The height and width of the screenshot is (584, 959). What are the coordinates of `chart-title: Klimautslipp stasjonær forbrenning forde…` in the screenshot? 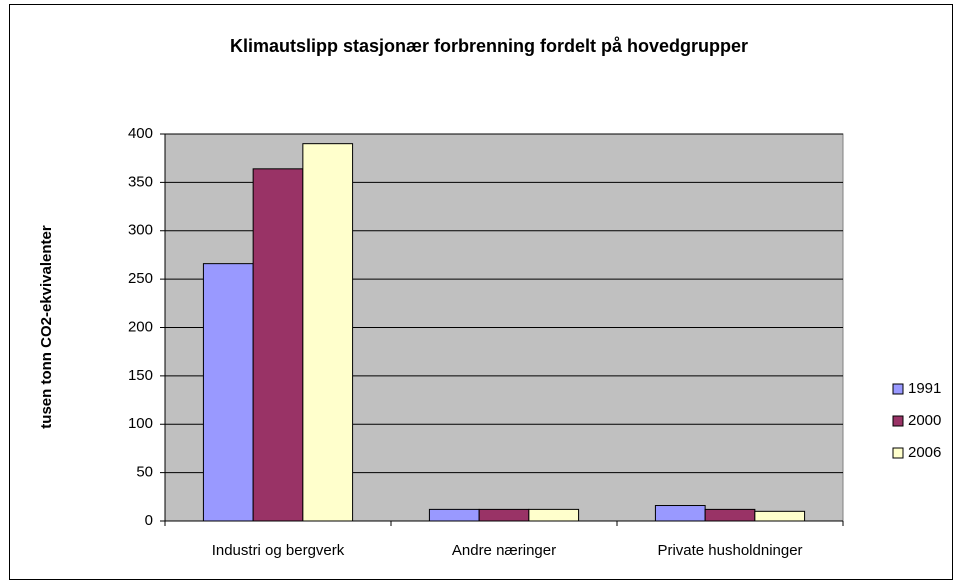 It's located at (489, 46).